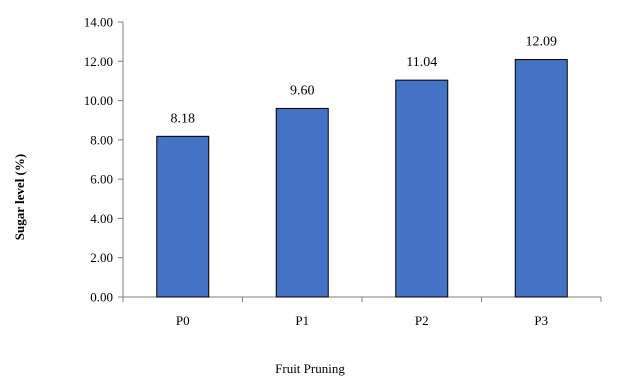 Image resolution: width=618 pixels, height=378 pixels. What do you see at coordinates (541, 178) in the screenshot?
I see `bar-p3` at bounding box center [541, 178].